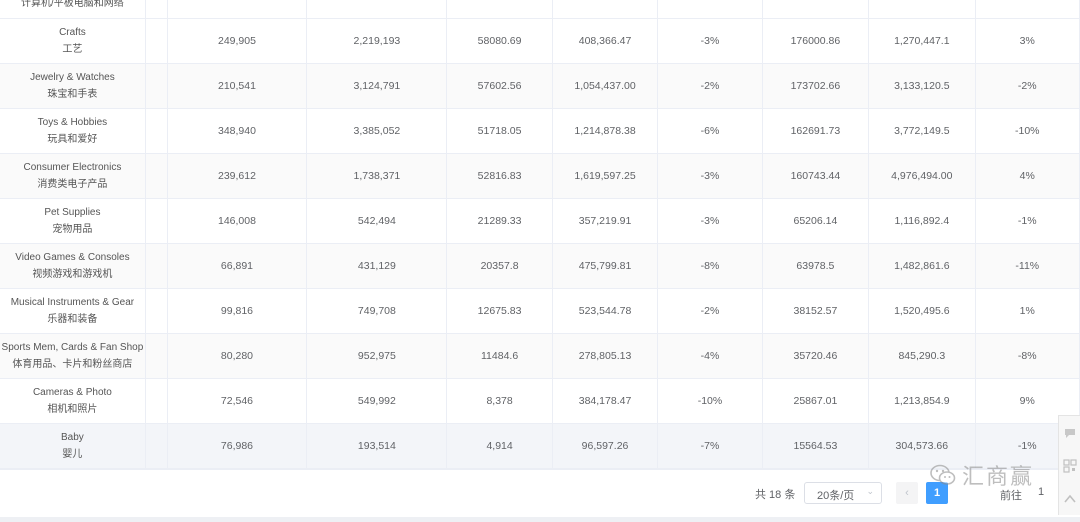 The height and width of the screenshot is (522, 1080). I want to click on value-cell-v4: 523,544.78, so click(606, 311).